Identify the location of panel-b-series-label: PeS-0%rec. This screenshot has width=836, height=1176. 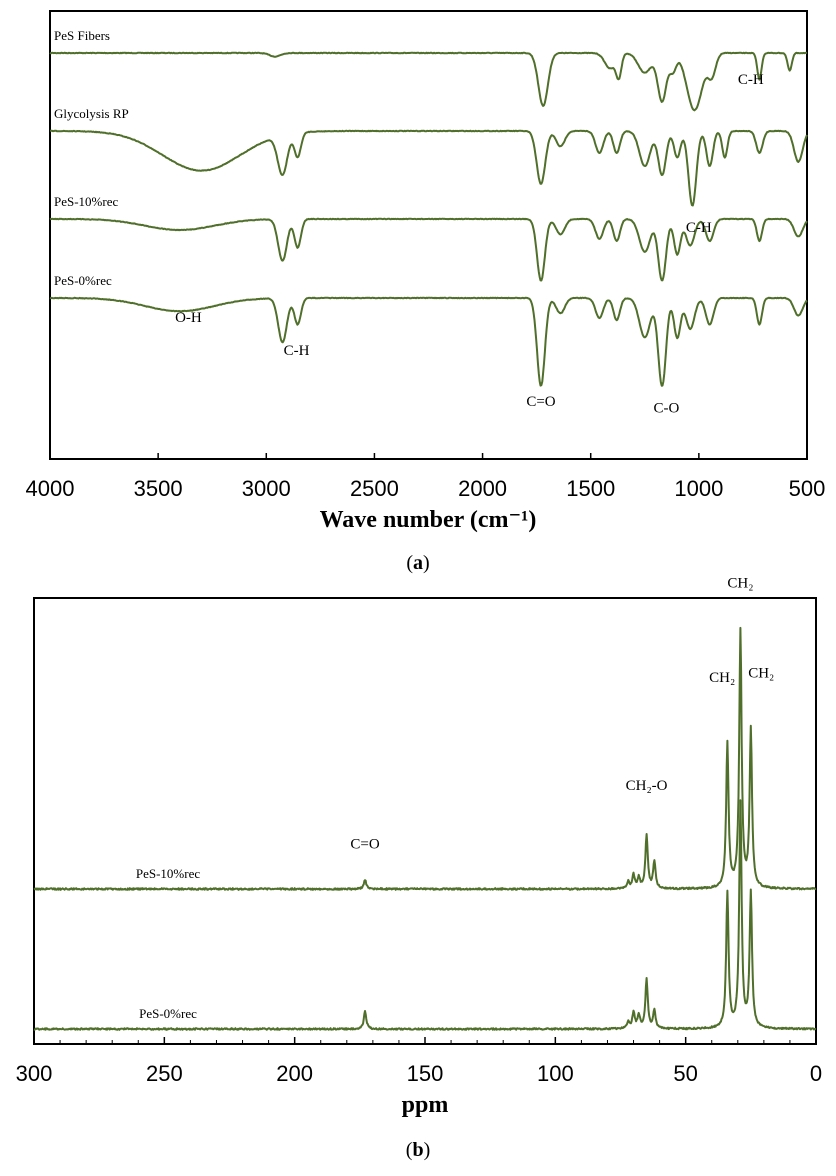
(168, 1013).